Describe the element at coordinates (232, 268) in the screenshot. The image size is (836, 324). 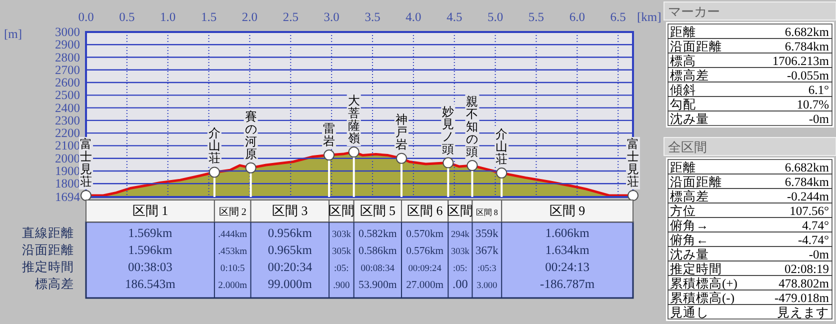
I see `text: 0:10:5` at that location.